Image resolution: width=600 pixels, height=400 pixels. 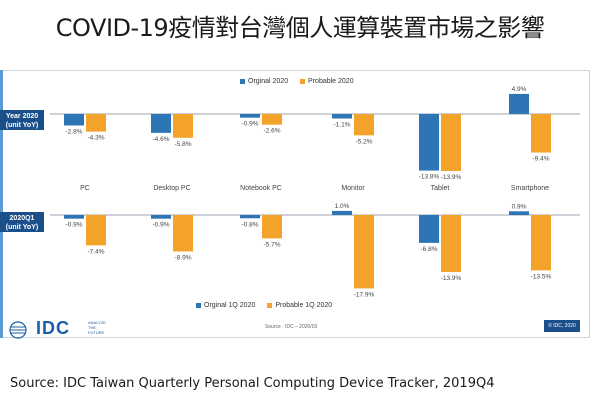 What do you see at coordinates (562, 326) in the screenshot?
I see `copyright-badge: © IDC, 2020` at bounding box center [562, 326].